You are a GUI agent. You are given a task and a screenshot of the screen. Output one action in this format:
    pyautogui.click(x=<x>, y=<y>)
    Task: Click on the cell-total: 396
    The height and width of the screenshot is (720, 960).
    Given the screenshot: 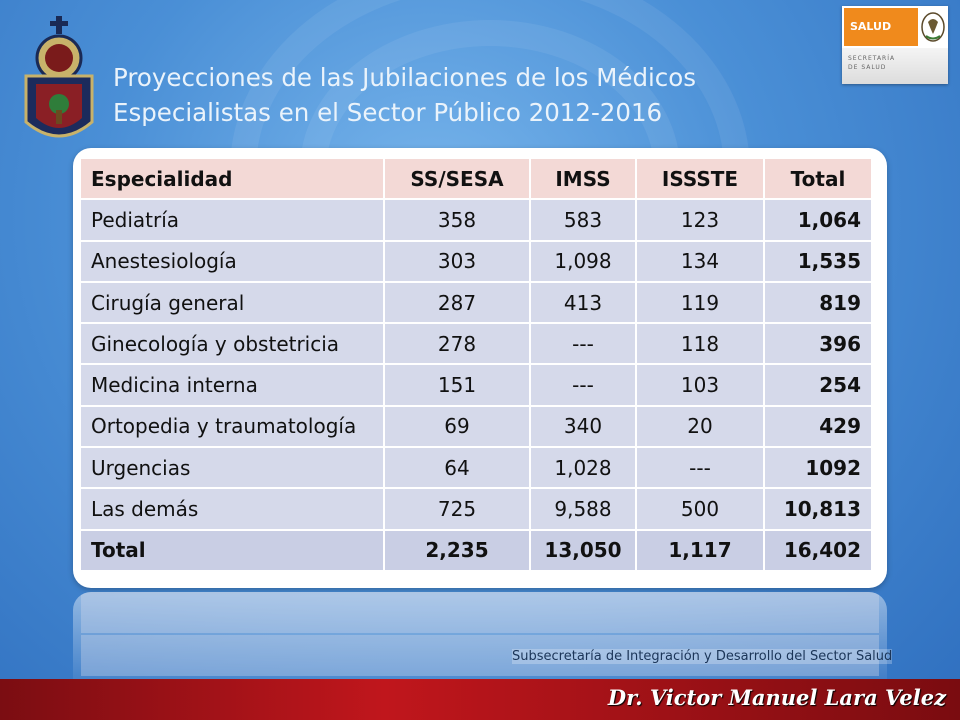 What is the action you would take?
    pyautogui.click(x=819, y=345)
    